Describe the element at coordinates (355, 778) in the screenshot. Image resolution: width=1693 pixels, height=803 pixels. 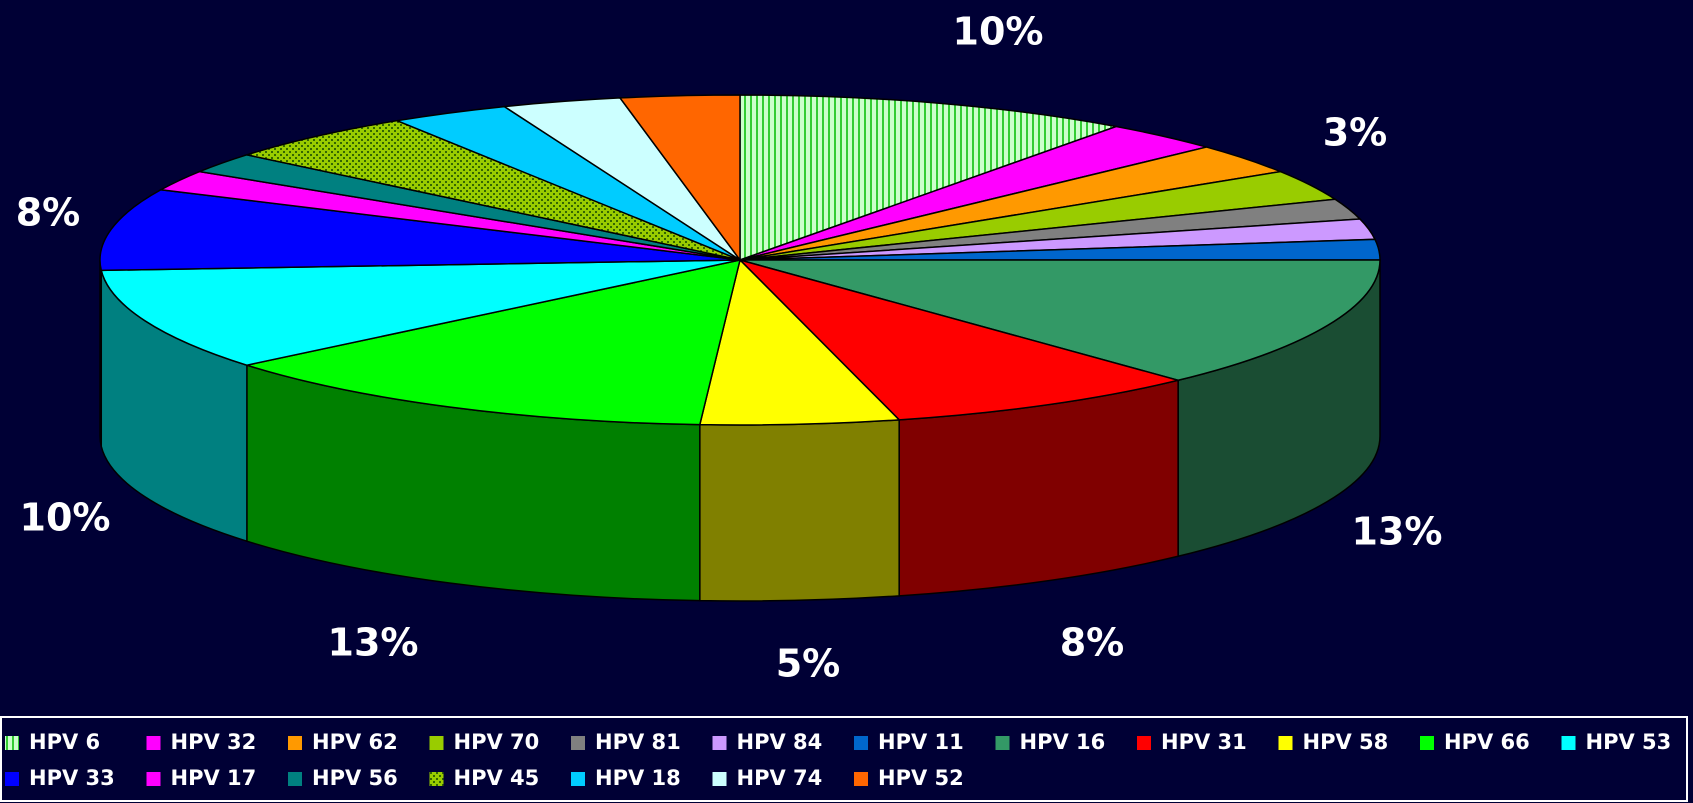
I see `legend-label: HPV 56` at that location.